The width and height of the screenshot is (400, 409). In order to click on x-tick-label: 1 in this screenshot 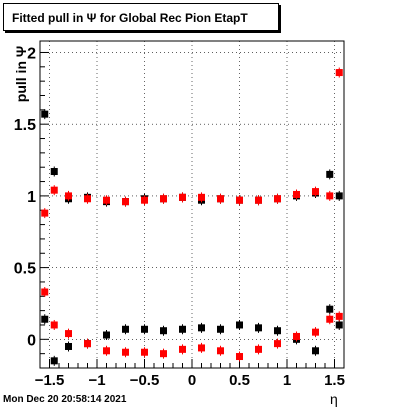, I will do `click(287, 380)`.